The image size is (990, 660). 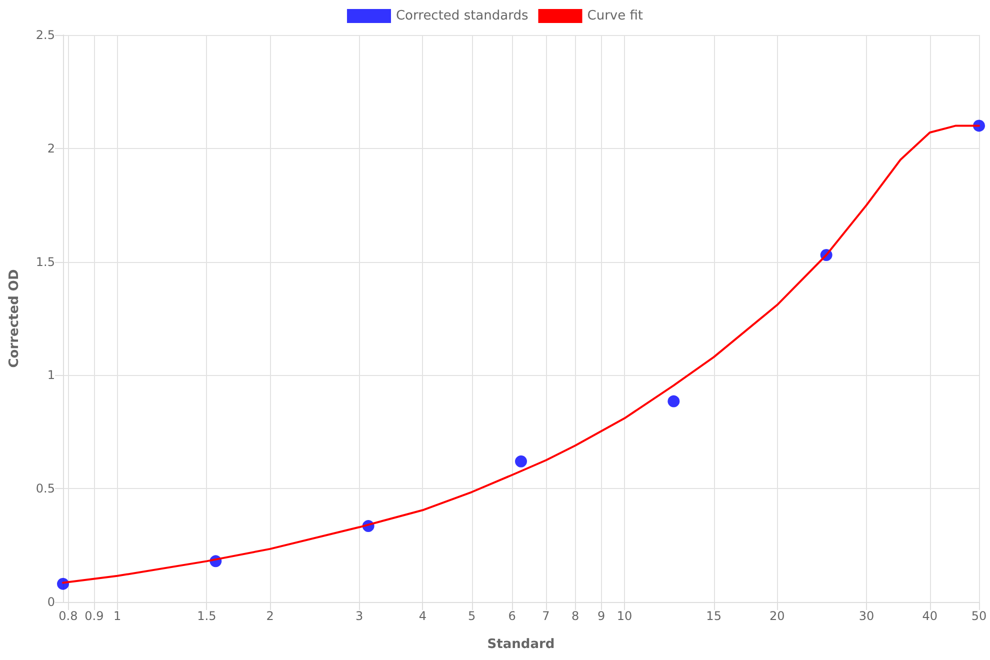 I want to click on x-axis-title: Standard, so click(x=521, y=644).